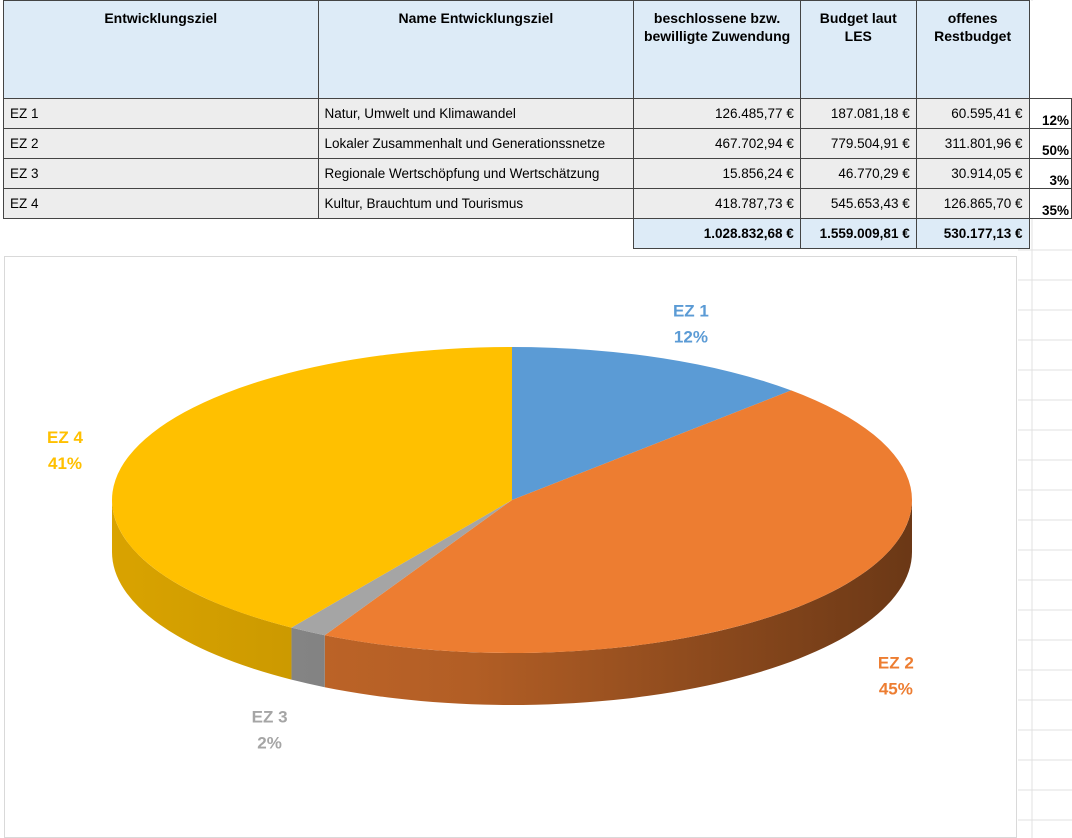 The image size is (1072, 838). I want to click on header-rest: offenes Restbudget, so click(972, 49).